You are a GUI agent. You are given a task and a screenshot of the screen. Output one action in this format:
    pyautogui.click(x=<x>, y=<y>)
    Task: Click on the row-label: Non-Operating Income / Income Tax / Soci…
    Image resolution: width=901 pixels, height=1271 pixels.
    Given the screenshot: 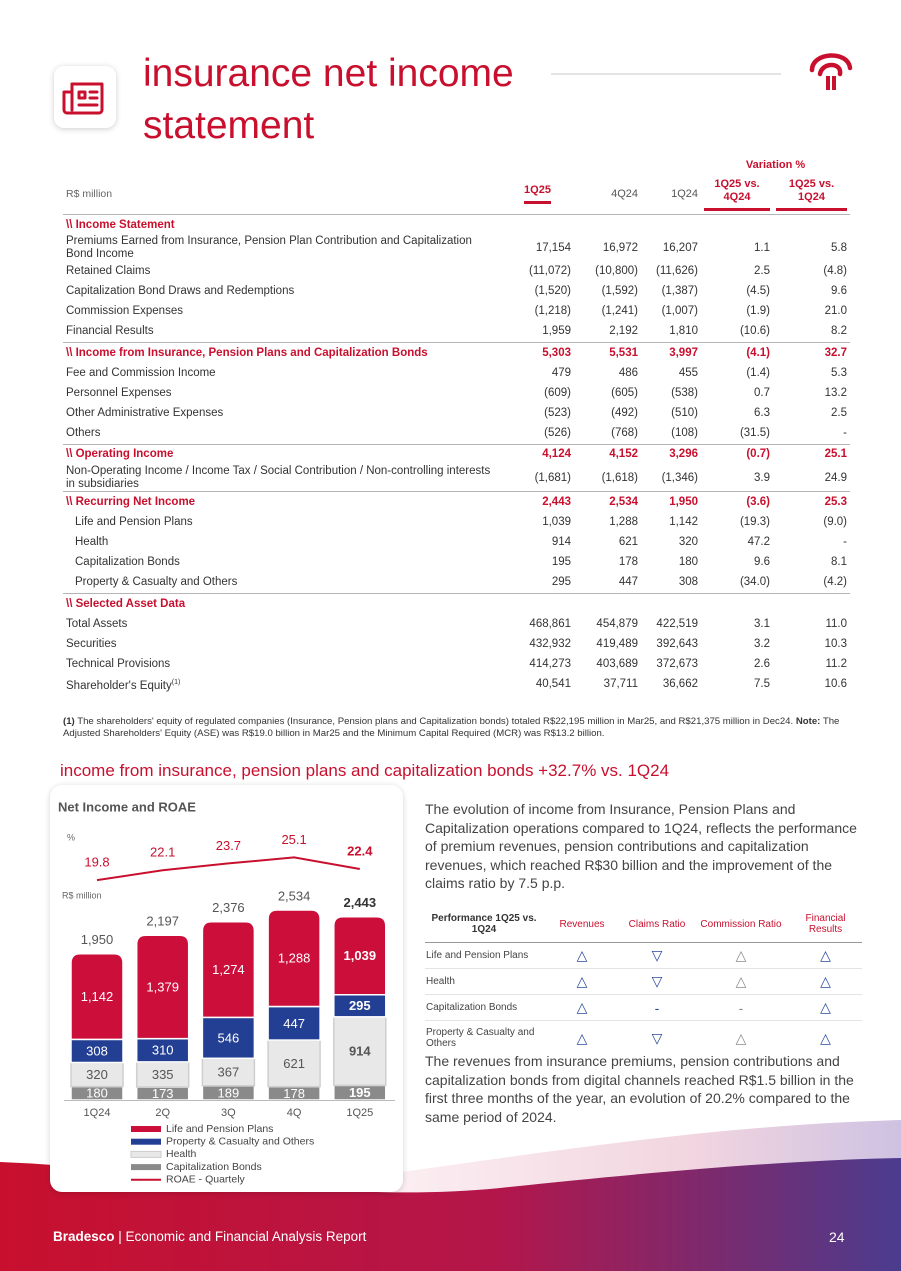 What is the action you would take?
    pyautogui.click(x=282, y=478)
    